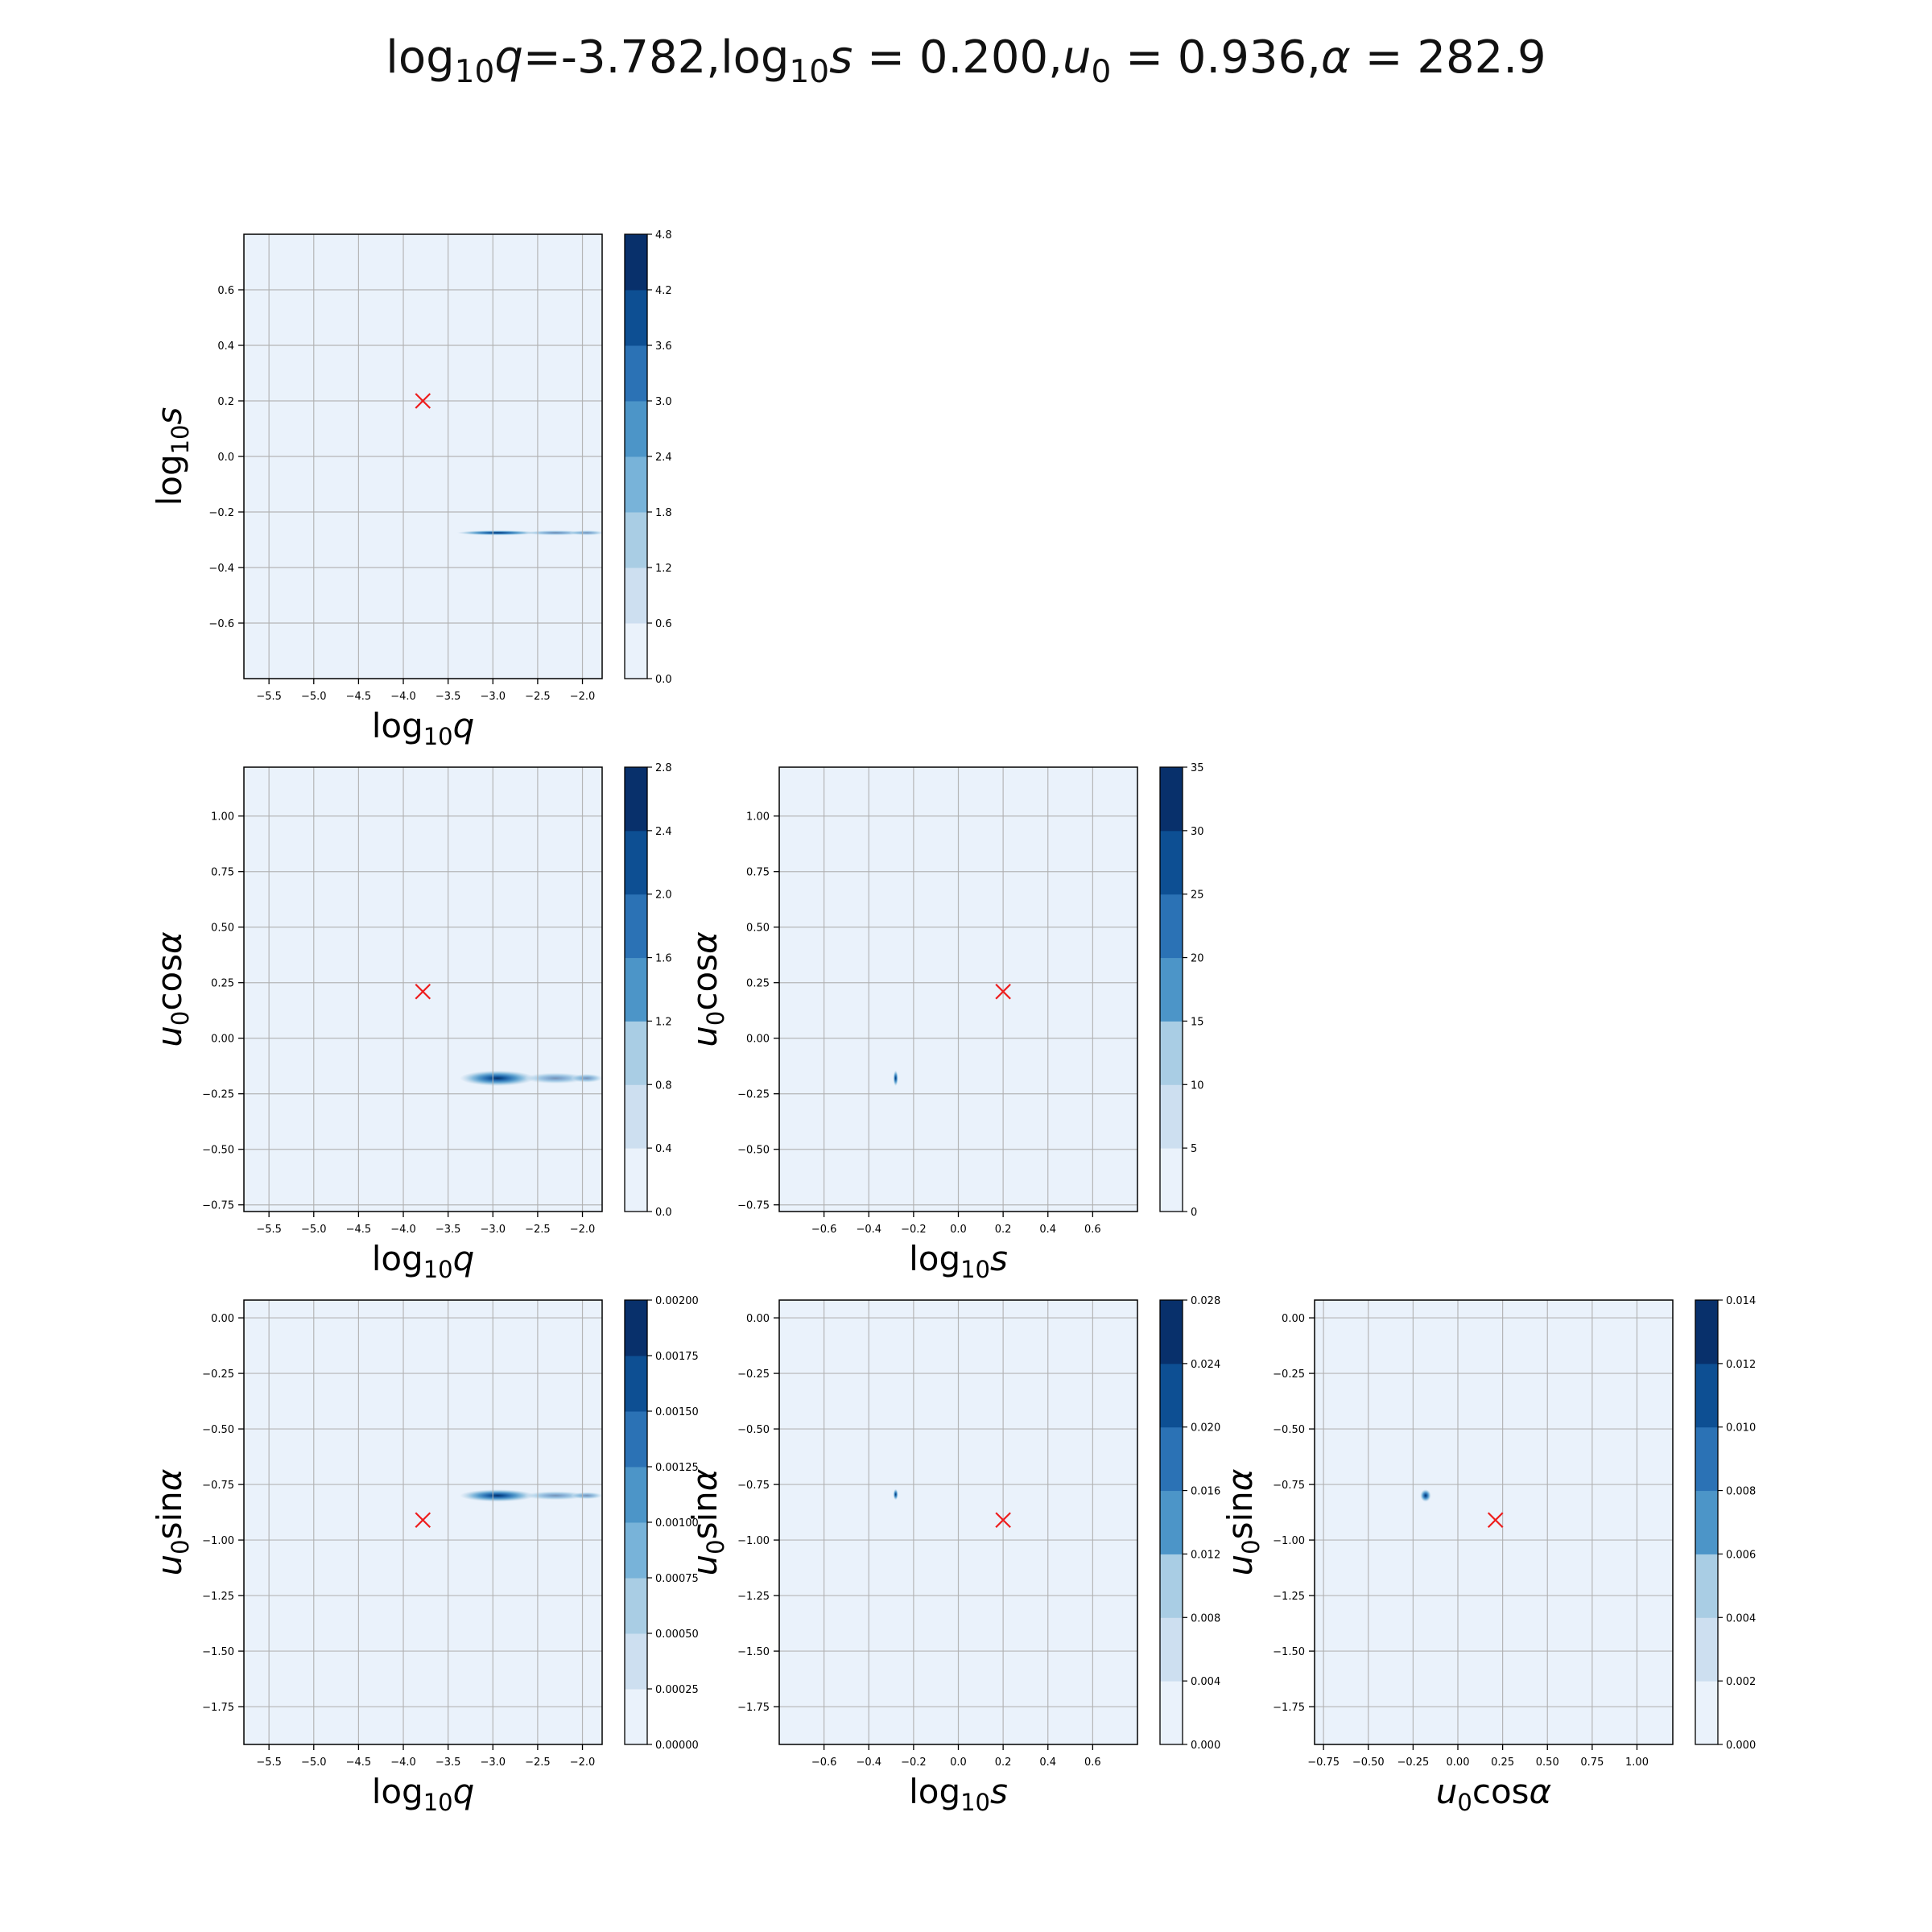  I want to click on x-tick-label: 0.6, so click(1092, 1763).